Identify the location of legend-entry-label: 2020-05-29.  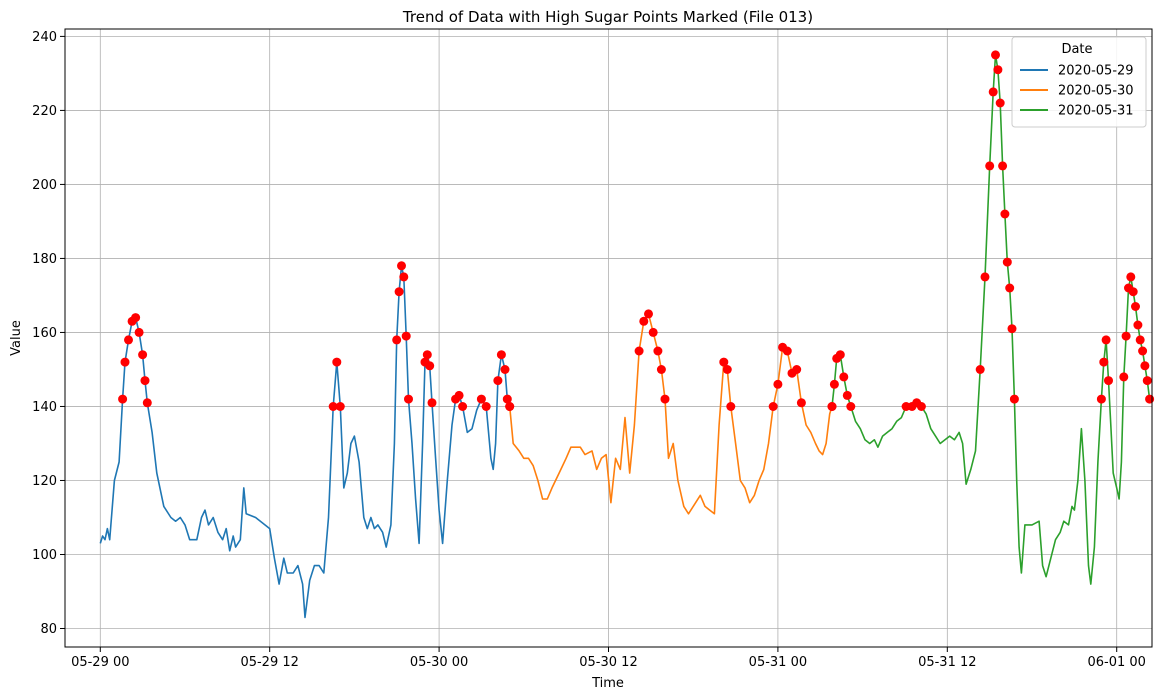
(1096, 71).